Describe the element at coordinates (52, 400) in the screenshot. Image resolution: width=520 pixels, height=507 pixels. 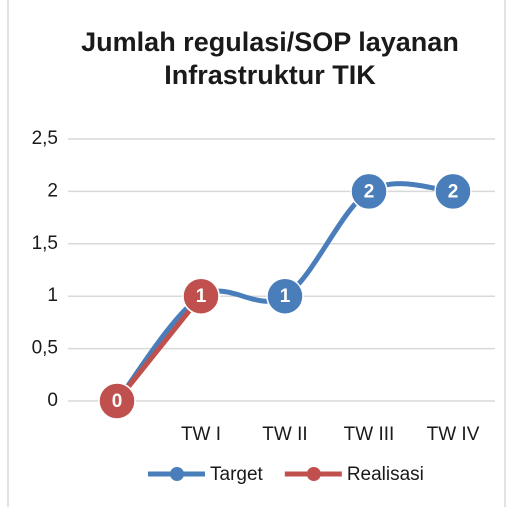
I see `y-tick-label: 0` at that location.